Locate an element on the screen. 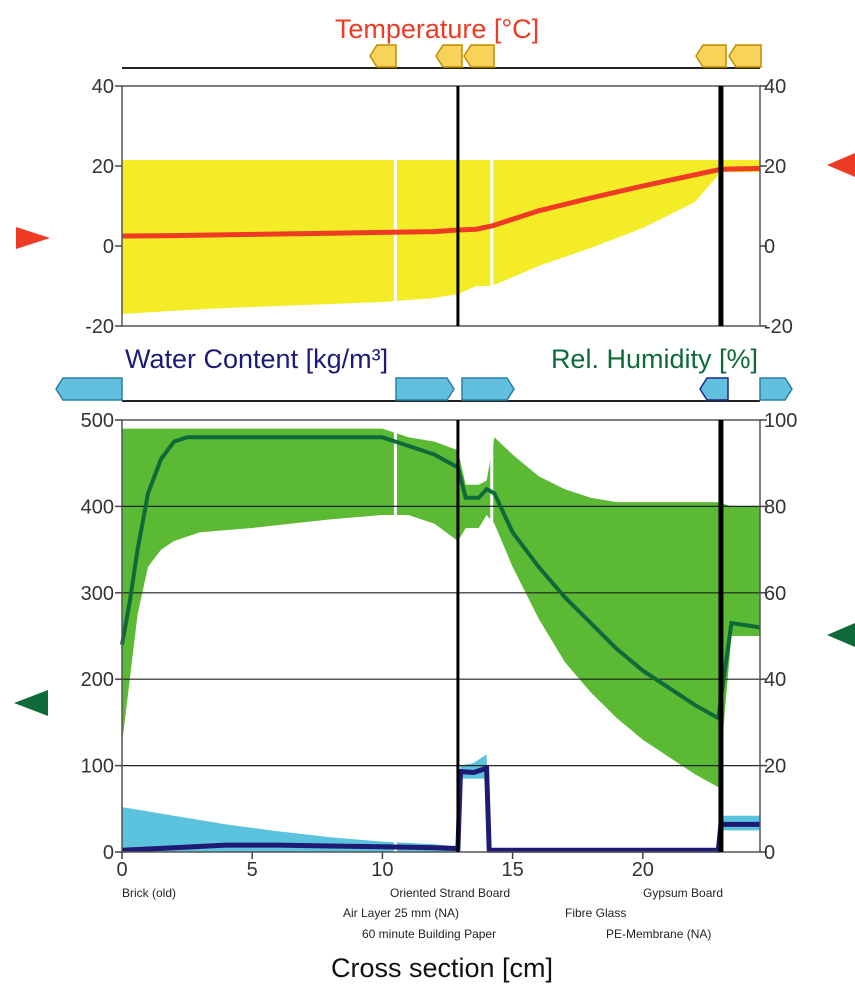 This screenshot has width=855, height=987. water-content-tick-label: 0 is located at coordinates (108, 853).